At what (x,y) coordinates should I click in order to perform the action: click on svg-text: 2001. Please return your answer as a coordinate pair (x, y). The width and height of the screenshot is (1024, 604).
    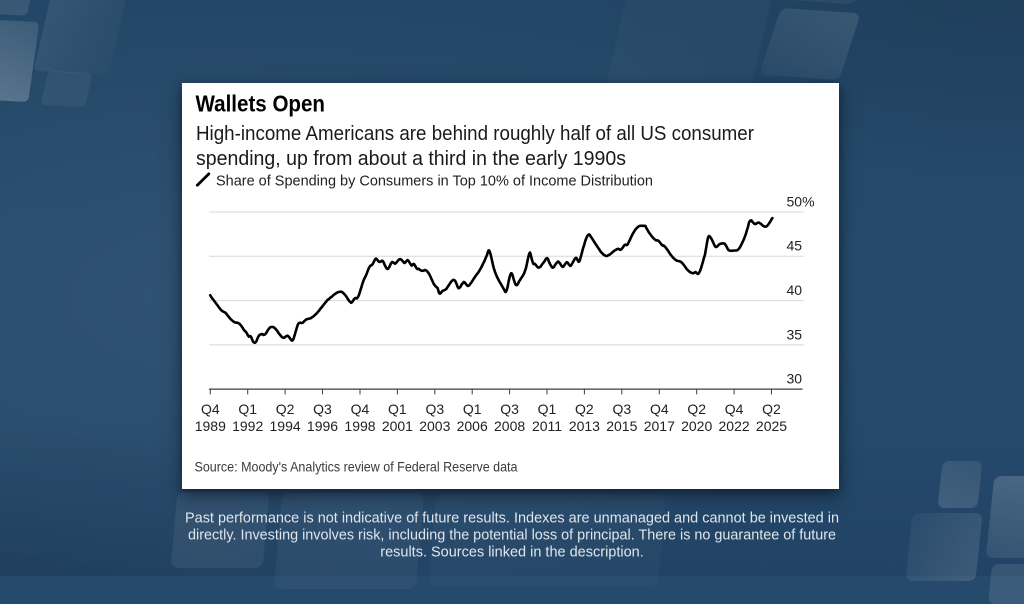
    Looking at the image, I should click on (397, 426).